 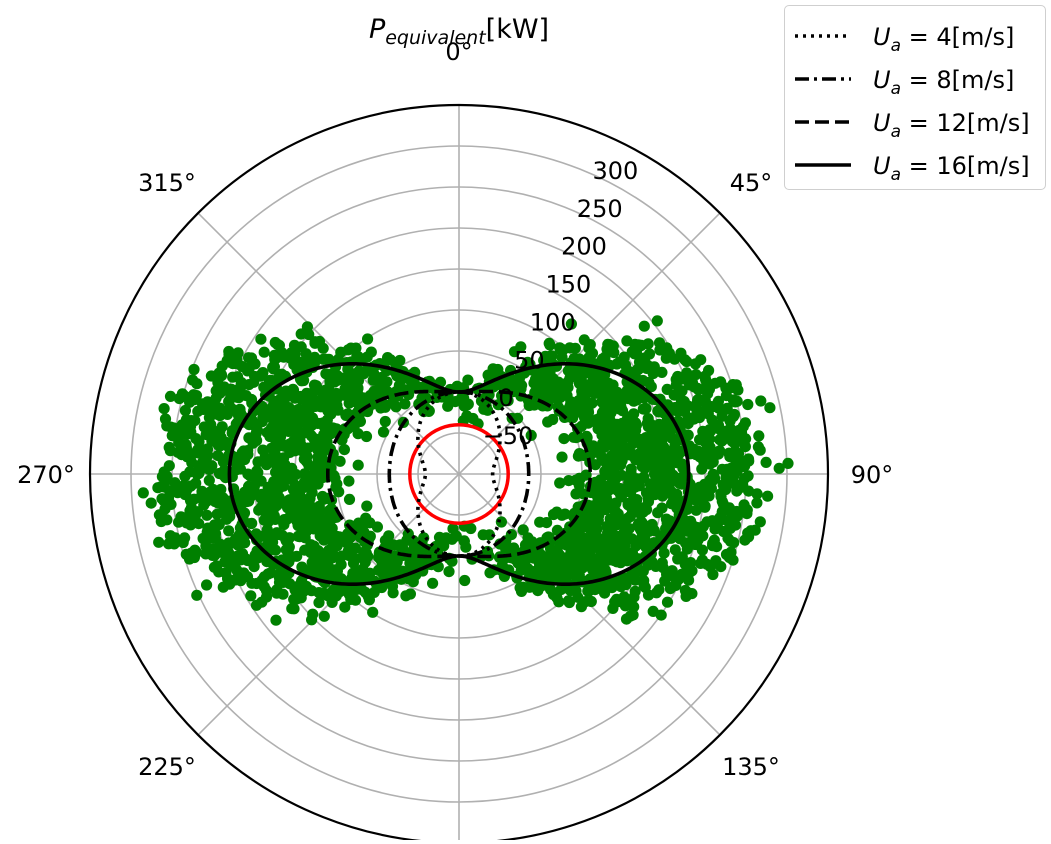 I want to click on title-unit: [kW], so click(x=517, y=29).